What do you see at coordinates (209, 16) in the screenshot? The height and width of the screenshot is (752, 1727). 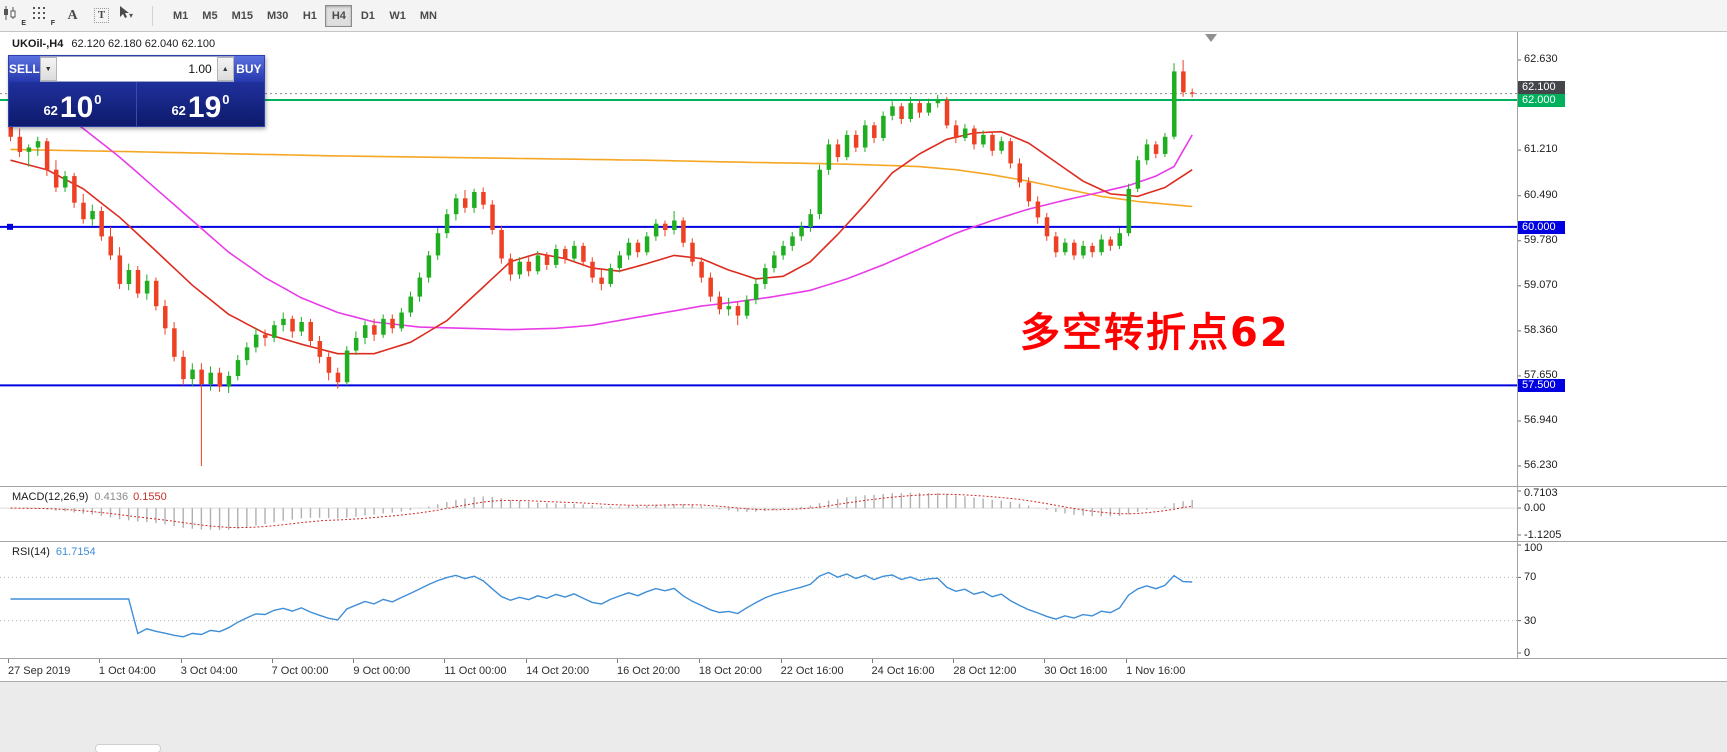 I see `timeframe-button-m5: M5` at bounding box center [209, 16].